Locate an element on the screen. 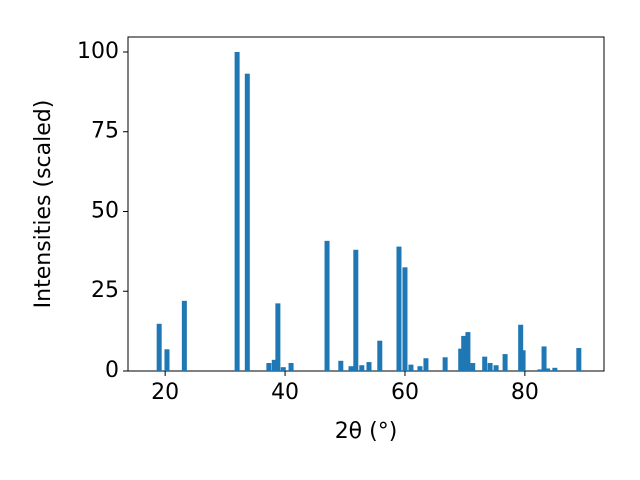 The image size is (640, 480). x-tick-label: 40 is located at coordinates (285, 392).